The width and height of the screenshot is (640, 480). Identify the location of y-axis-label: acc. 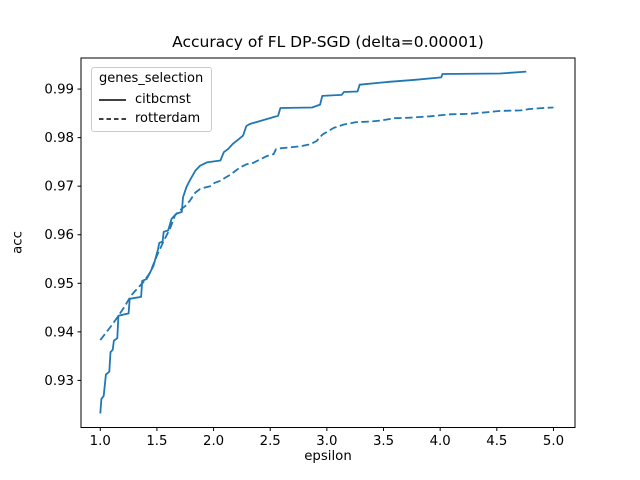
(18, 242).